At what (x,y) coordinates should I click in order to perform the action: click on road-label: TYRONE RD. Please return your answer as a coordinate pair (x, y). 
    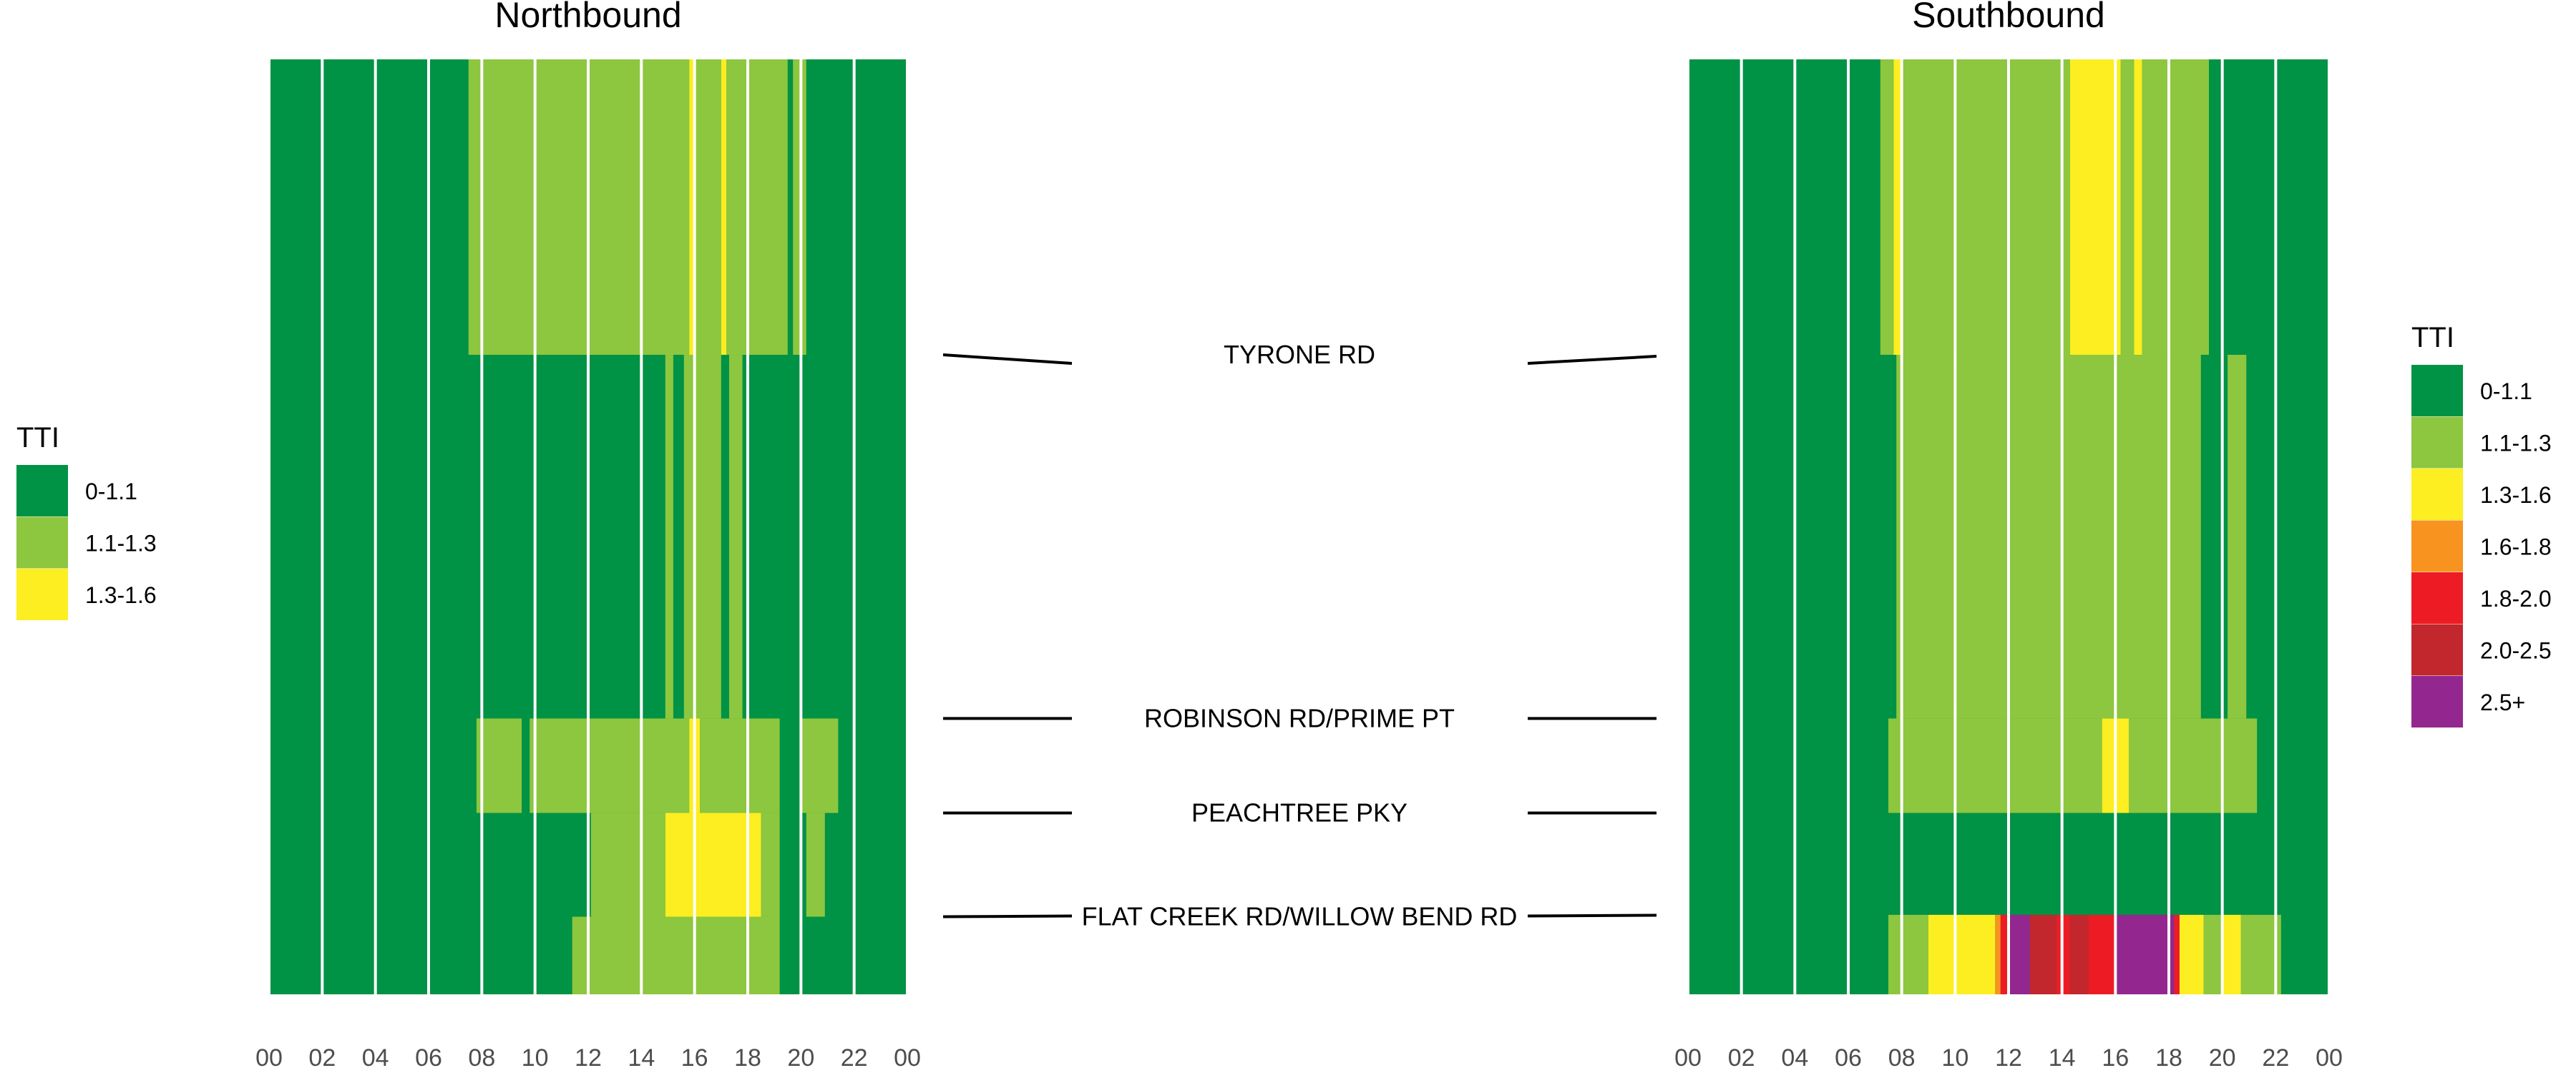
    Looking at the image, I should click on (1299, 354).